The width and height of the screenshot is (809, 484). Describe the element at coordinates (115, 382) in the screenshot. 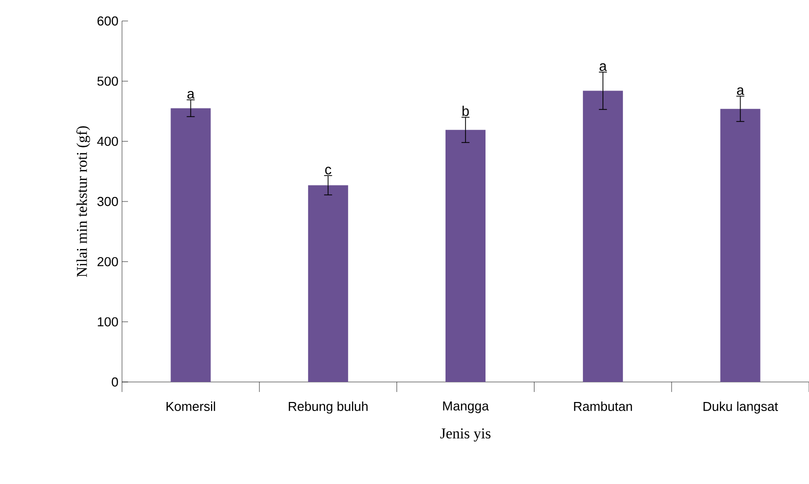

I see `y-tick-label: 0` at that location.